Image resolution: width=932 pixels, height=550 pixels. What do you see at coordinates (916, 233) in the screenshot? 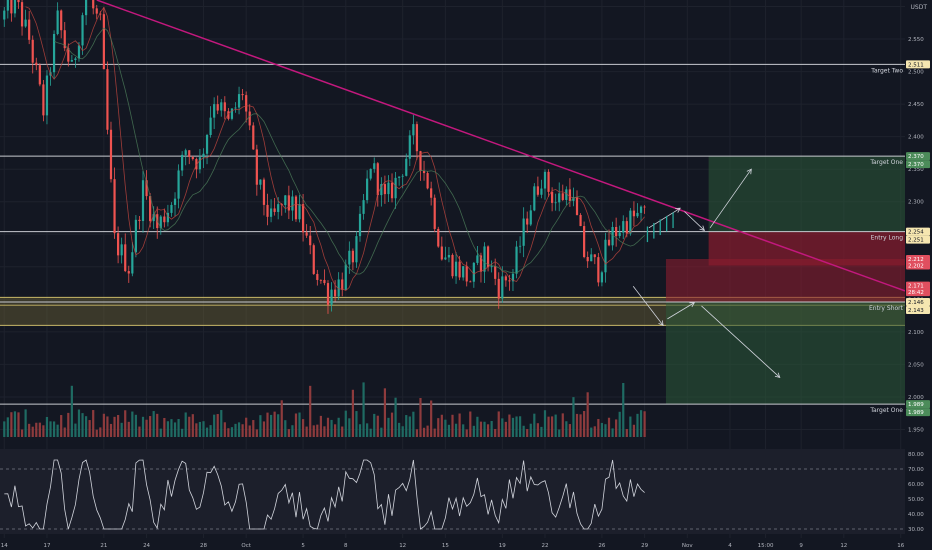
I see `level-price-tag: 2.254` at bounding box center [916, 233].